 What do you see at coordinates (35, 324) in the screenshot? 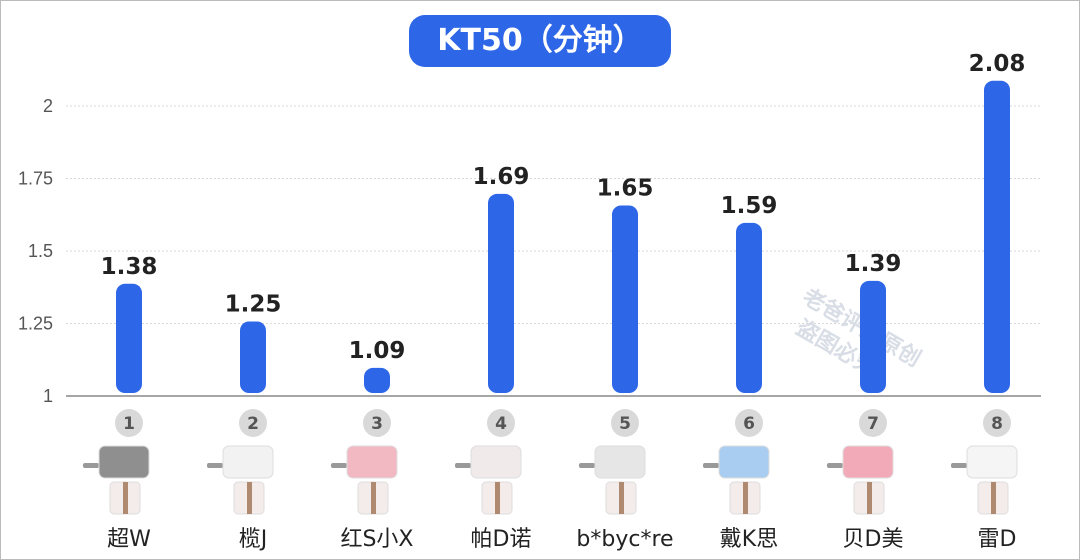
I see `y-tick-label: 1.25` at bounding box center [35, 324].